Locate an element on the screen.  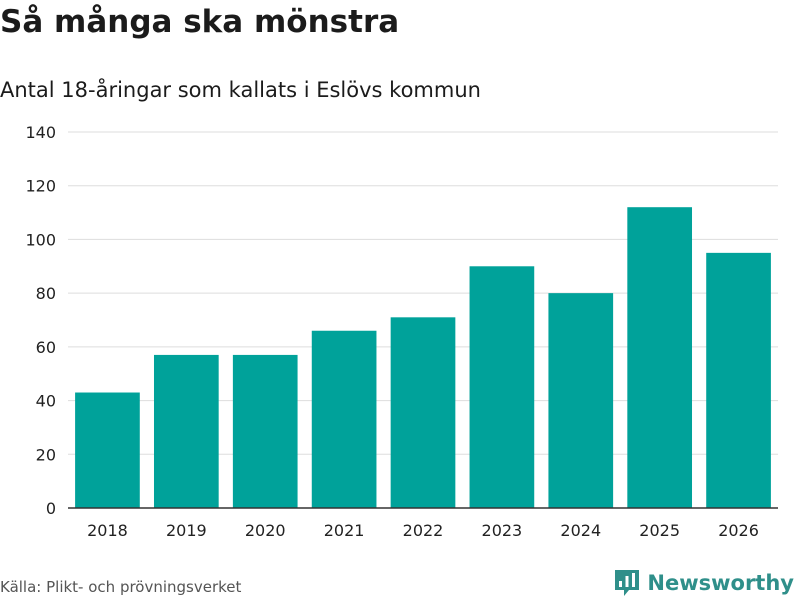
x-tick-label: 2025 is located at coordinates (659, 530).